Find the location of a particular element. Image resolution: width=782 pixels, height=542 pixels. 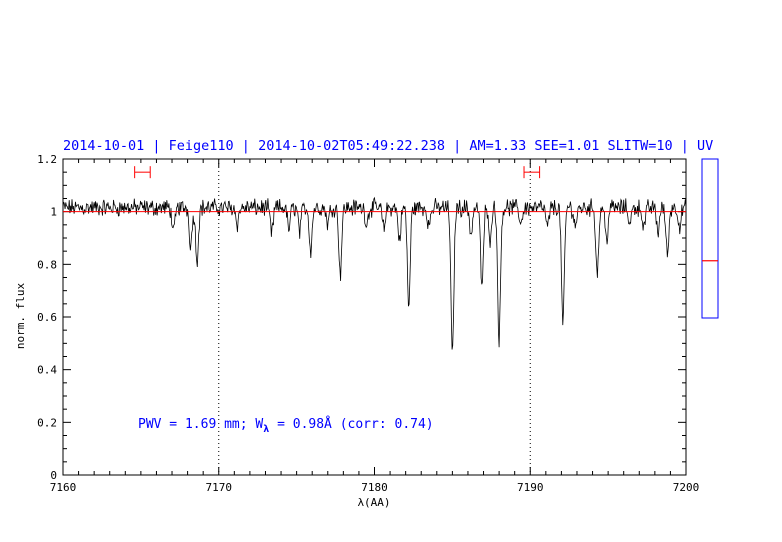

pwv-annotation-post: = 0.98Å (corr: 0.74) is located at coordinates (351, 424).